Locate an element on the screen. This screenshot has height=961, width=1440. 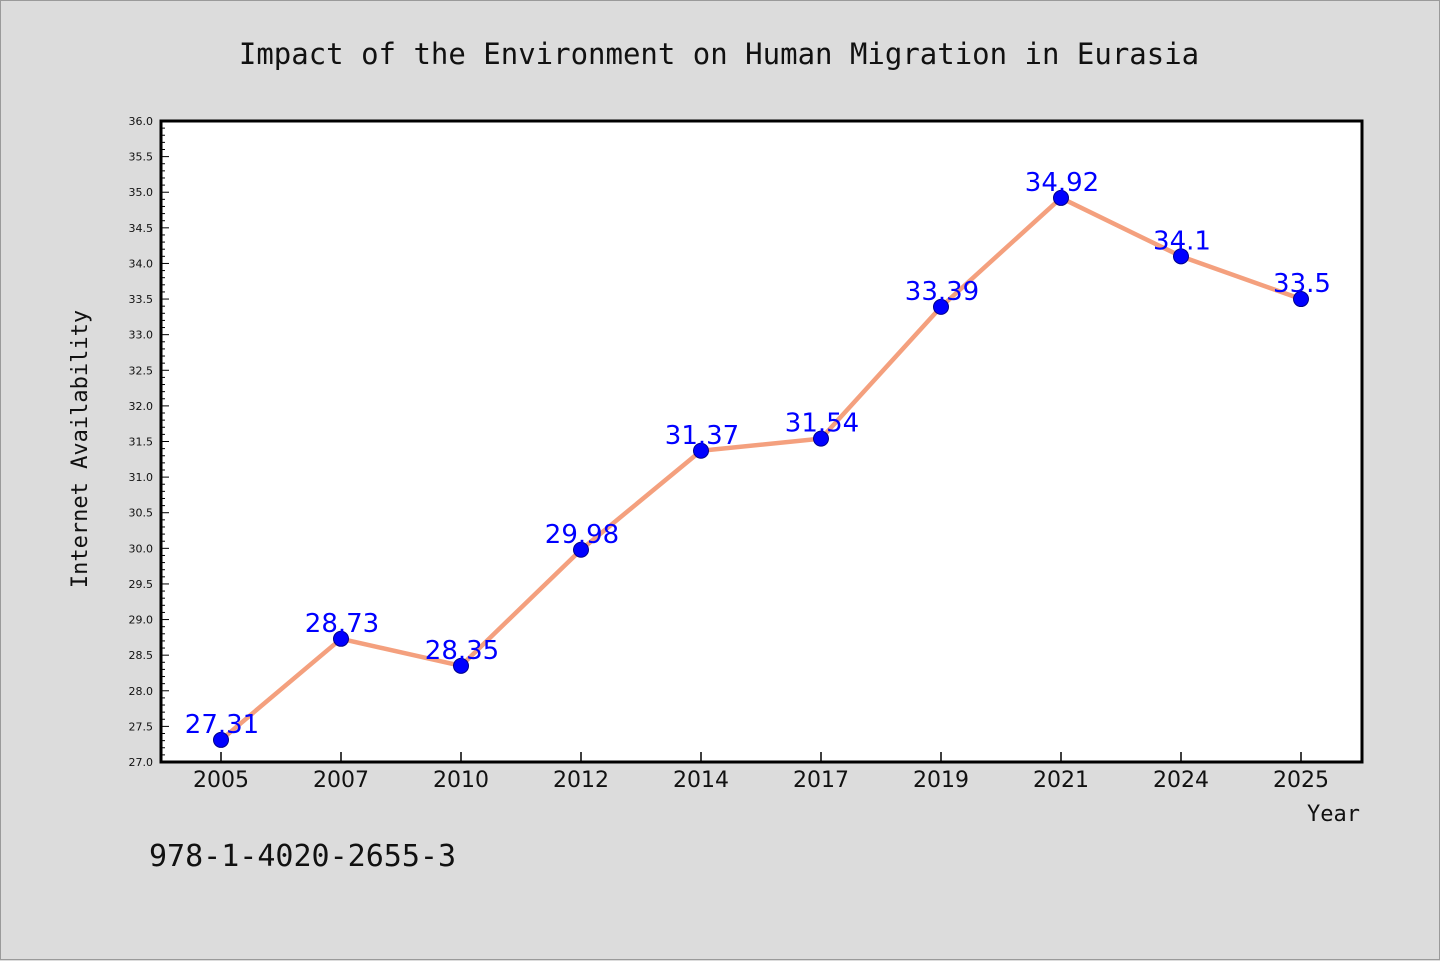
y-tick-label: 32.5 is located at coordinates (141, 370).